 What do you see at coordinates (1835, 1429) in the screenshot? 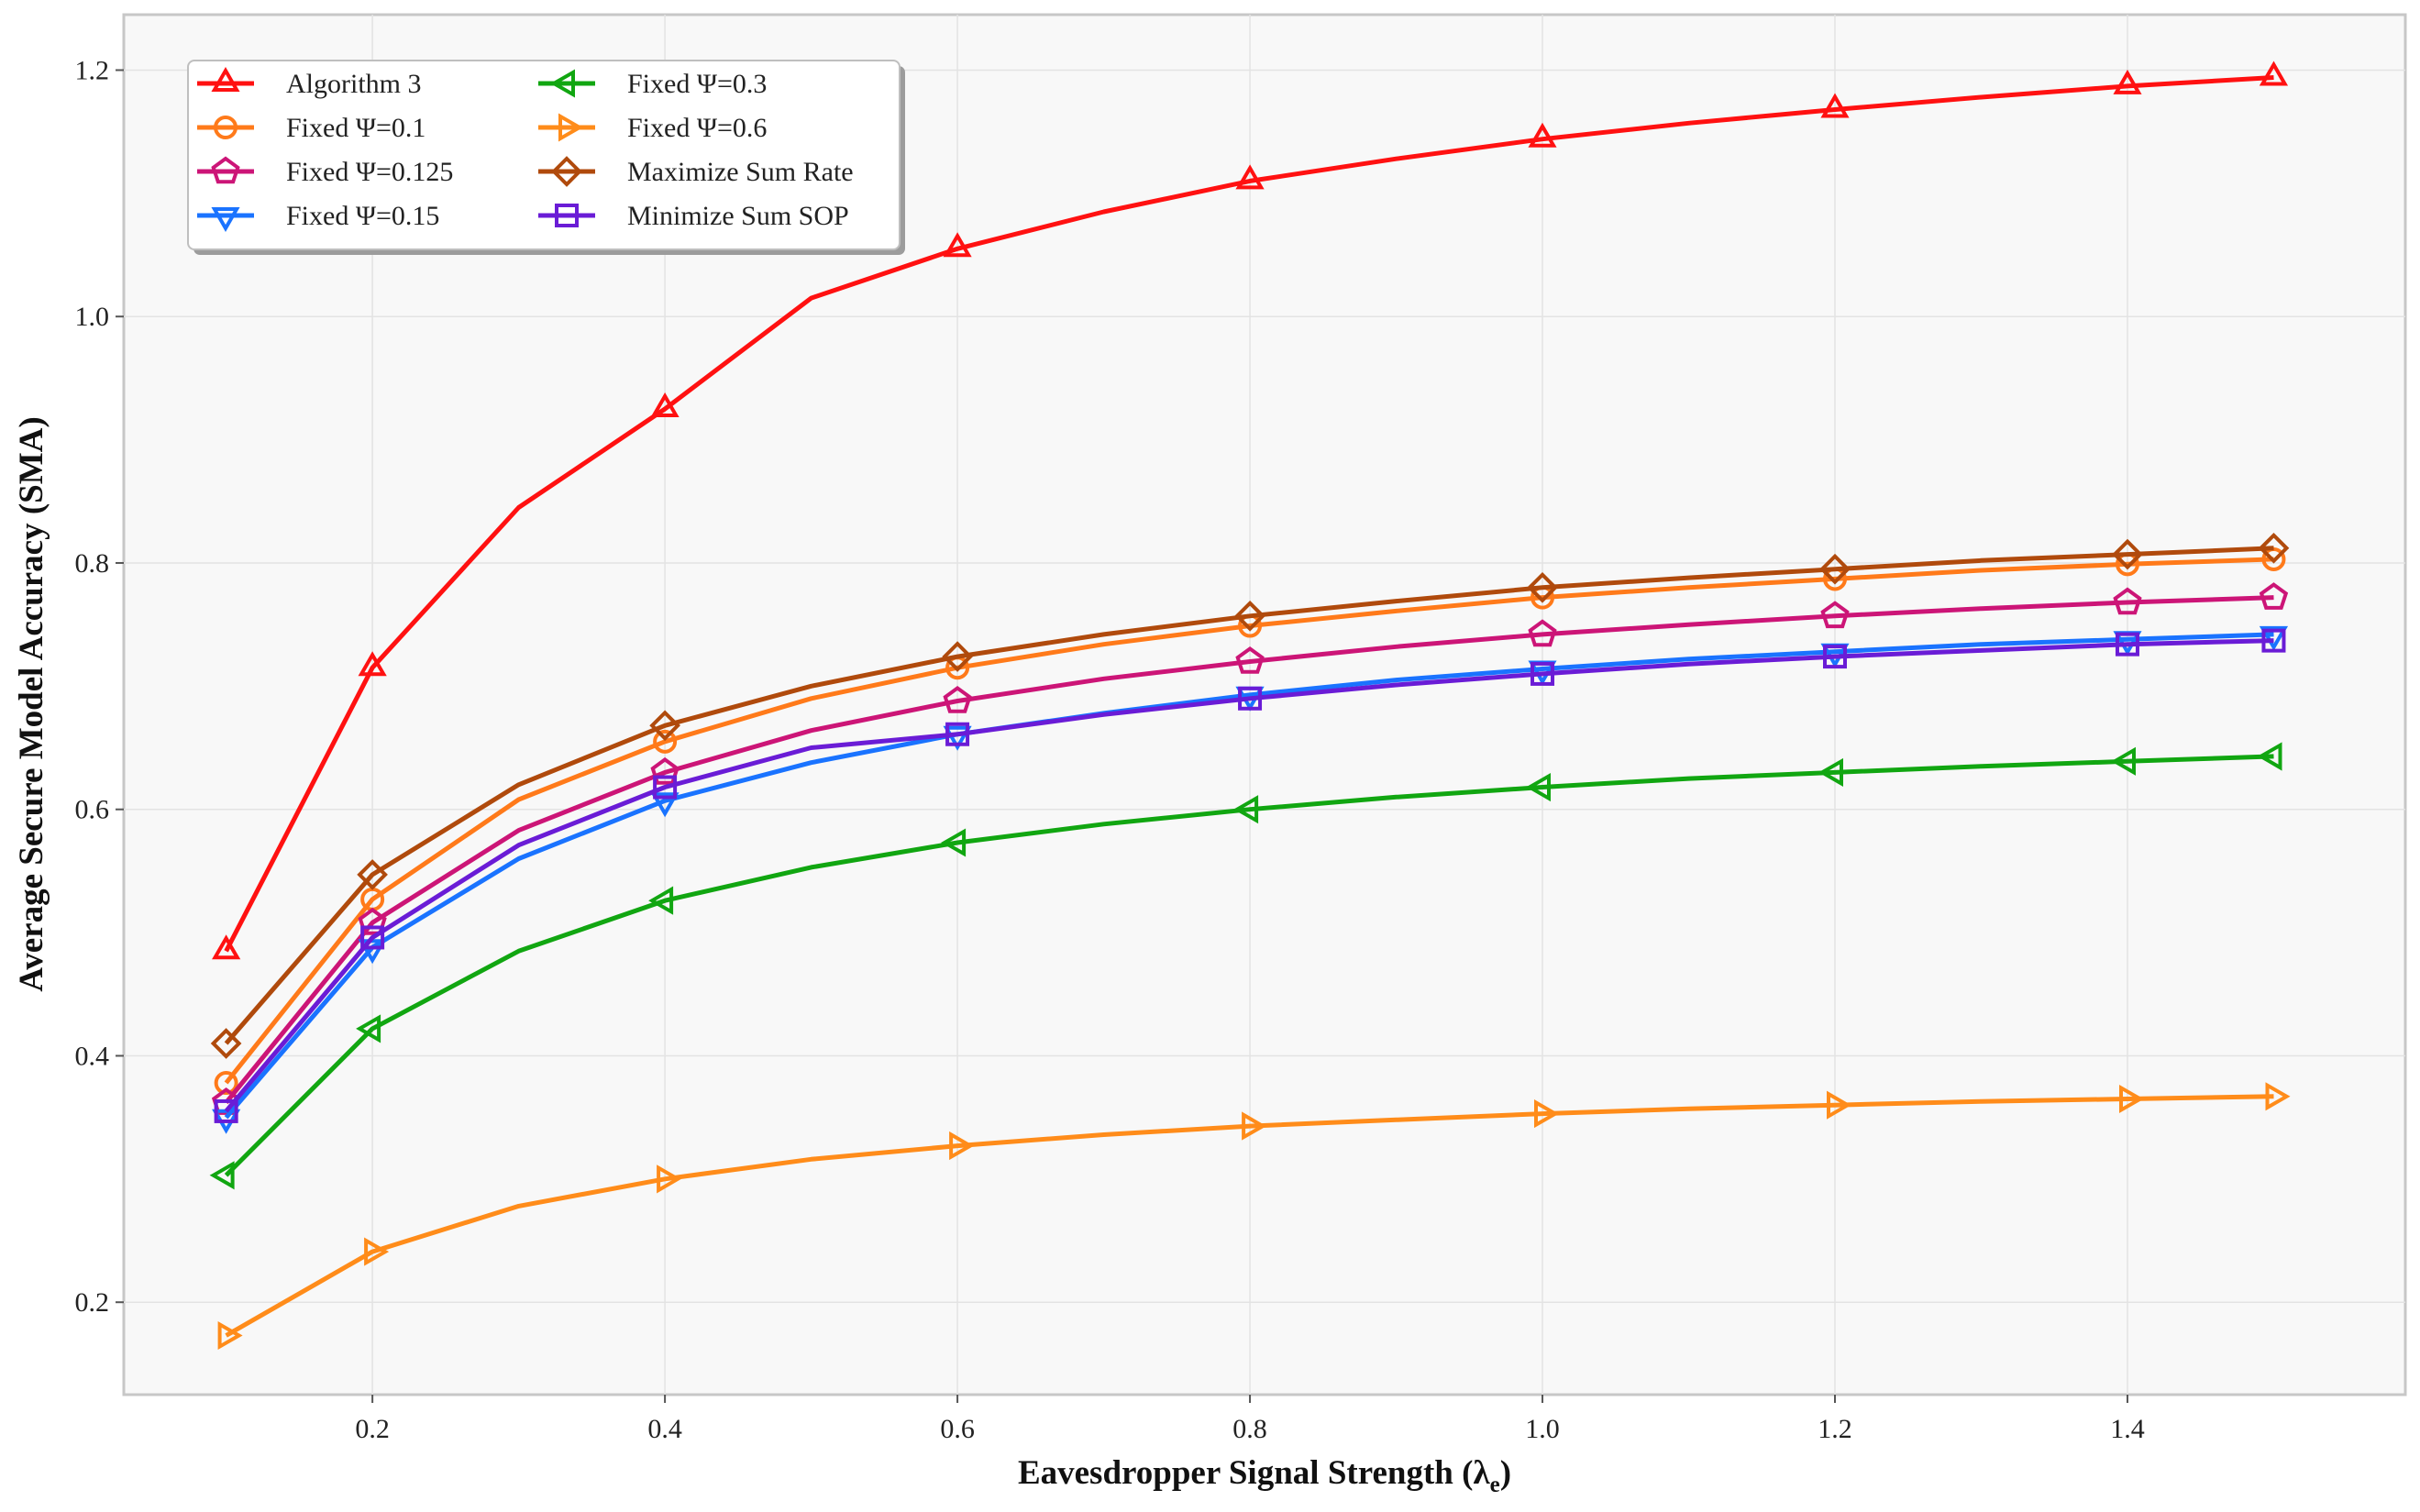
I see `x-tick-label: 1.2` at bounding box center [1835, 1429].